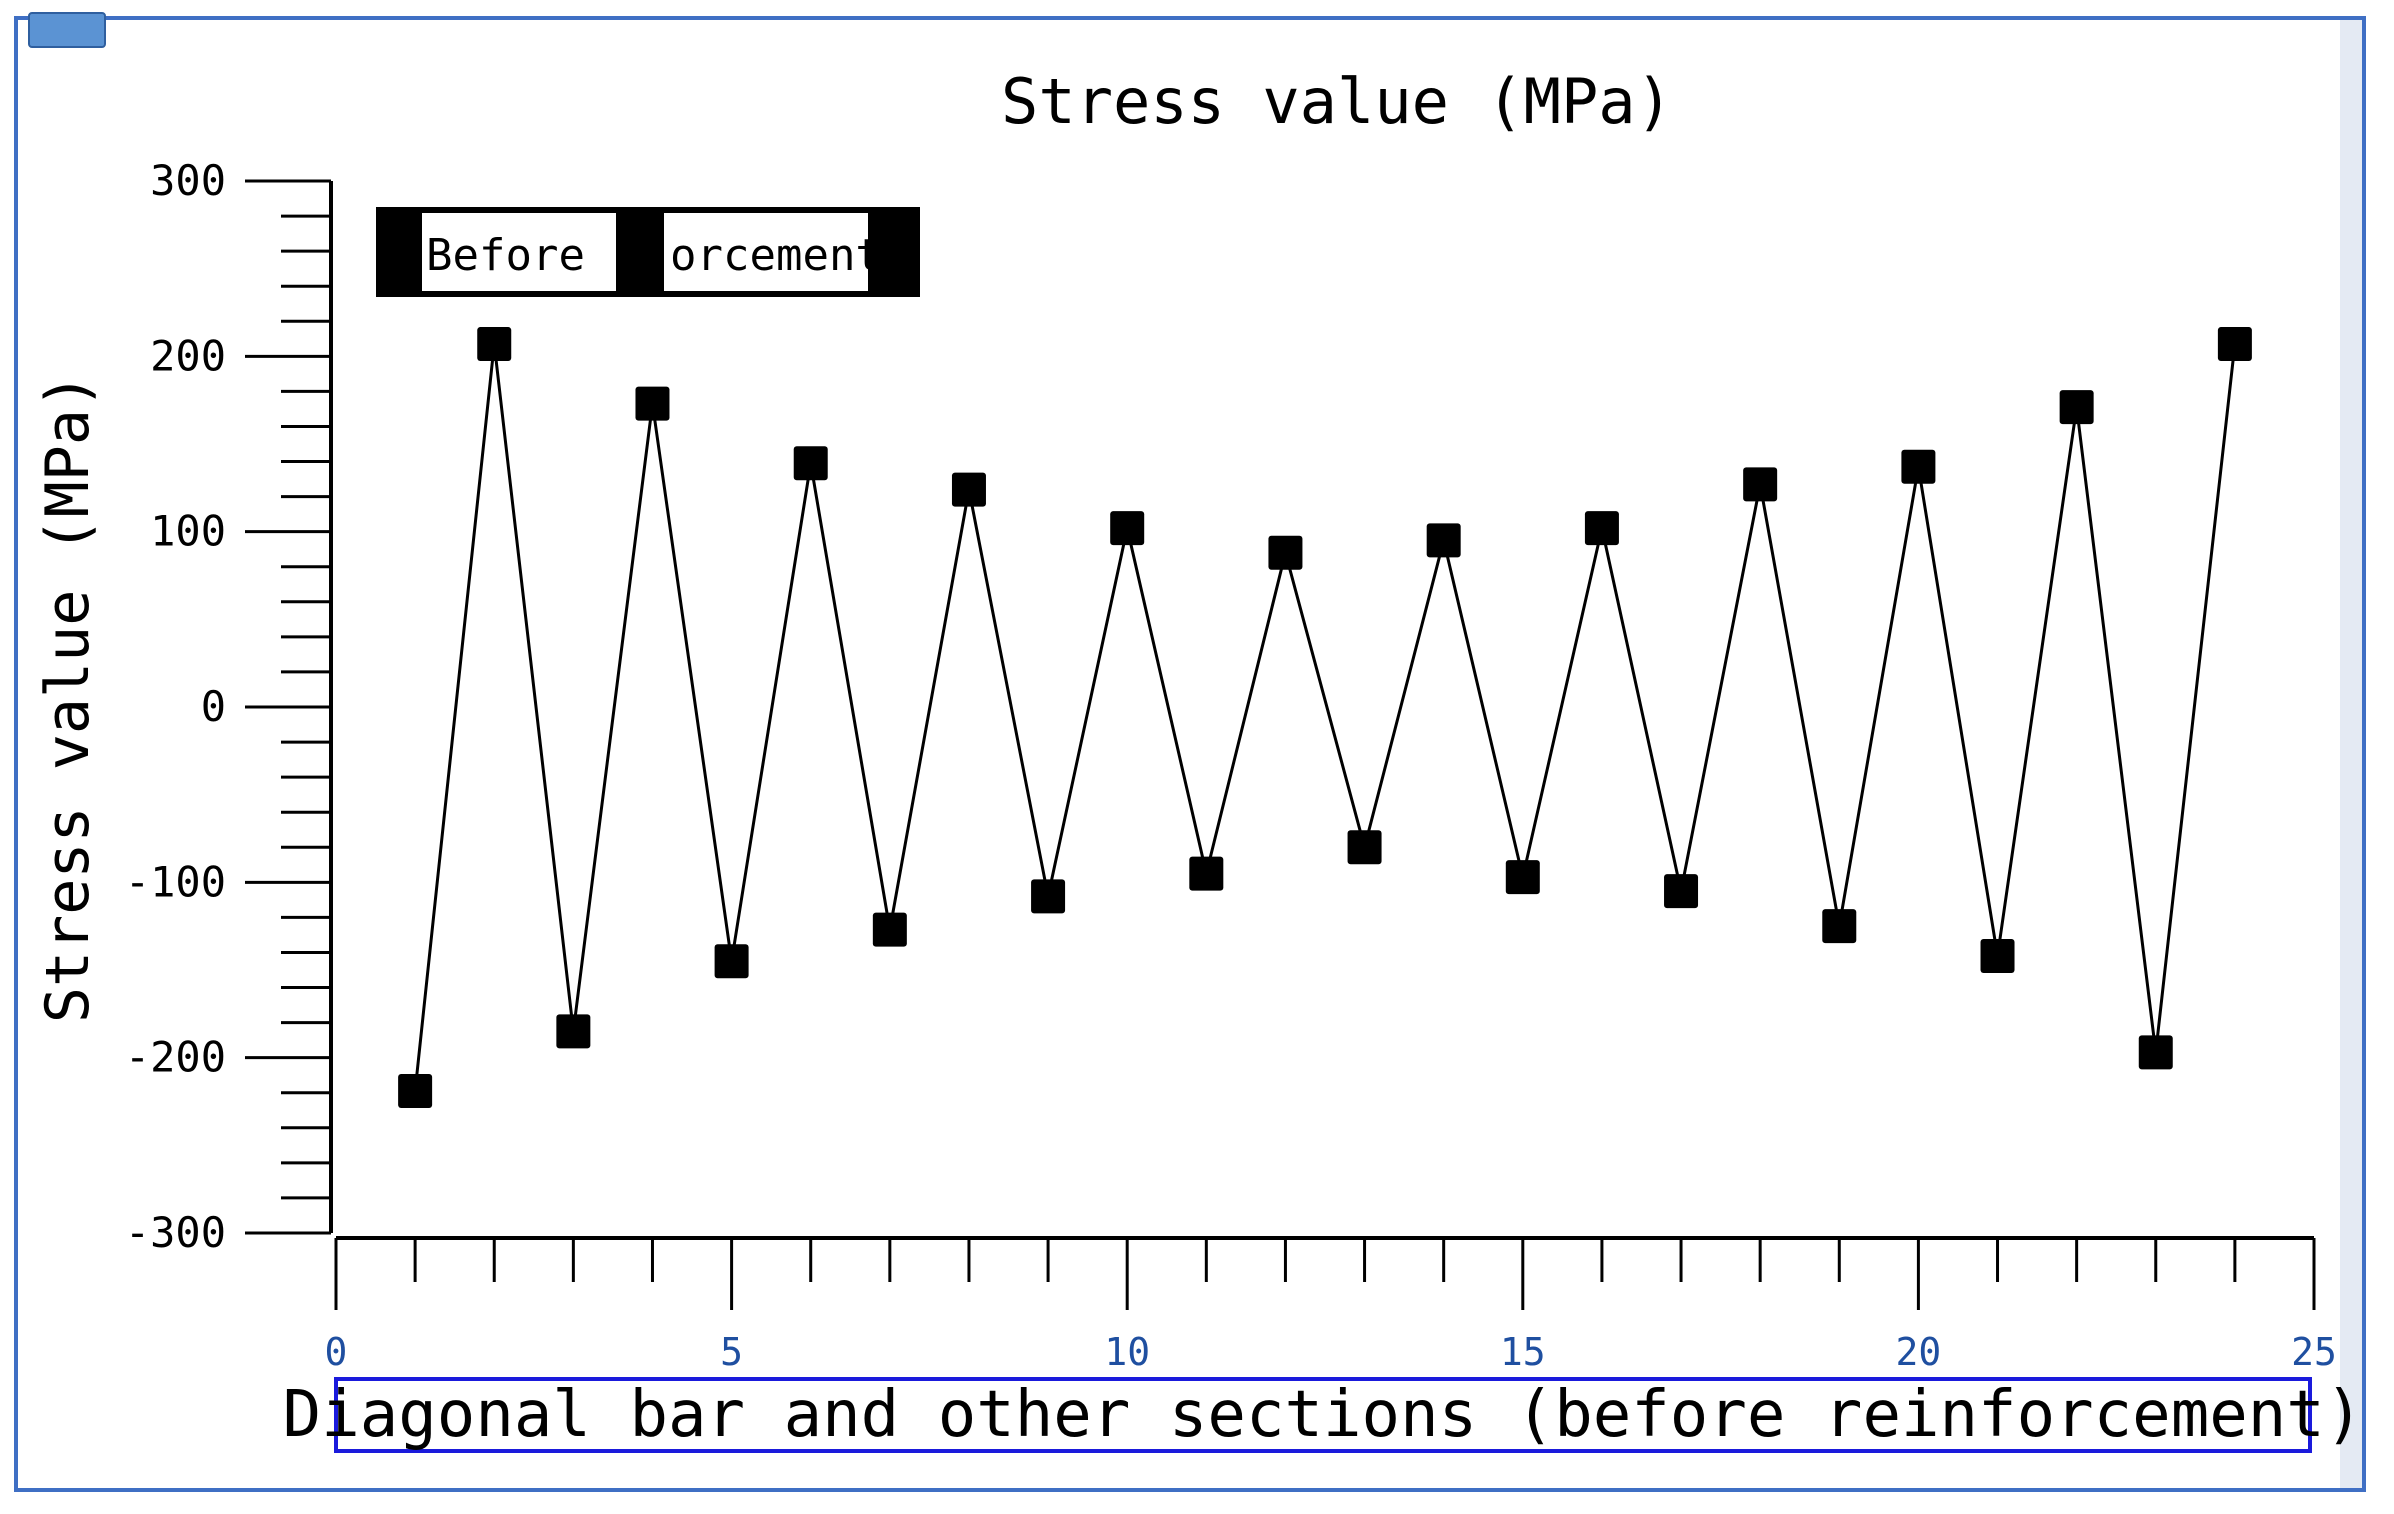  What do you see at coordinates (1919, 1352) in the screenshot?
I see `x-tick-label: 20` at bounding box center [1919, 1352].